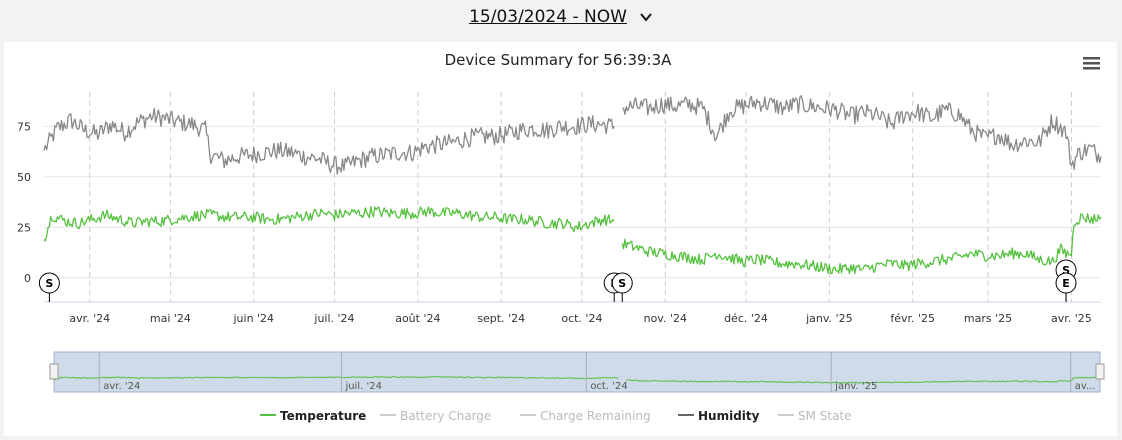  I want to click on navigator-window, so click(577, 372).